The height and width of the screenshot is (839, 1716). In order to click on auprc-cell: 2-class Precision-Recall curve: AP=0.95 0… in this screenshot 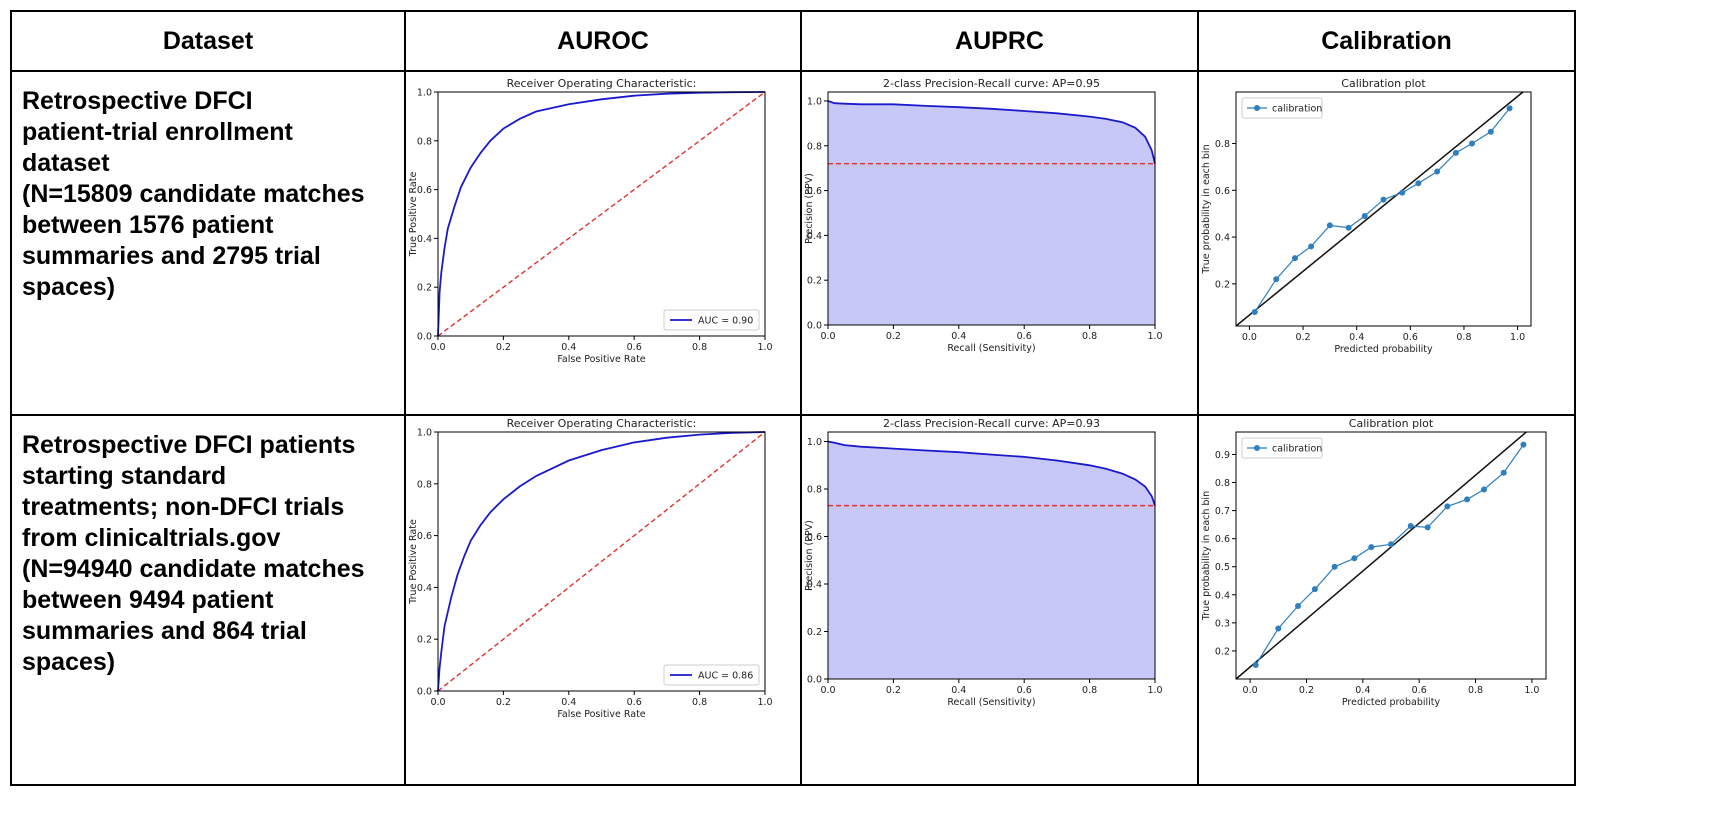, I will do `click(999, 243)`.